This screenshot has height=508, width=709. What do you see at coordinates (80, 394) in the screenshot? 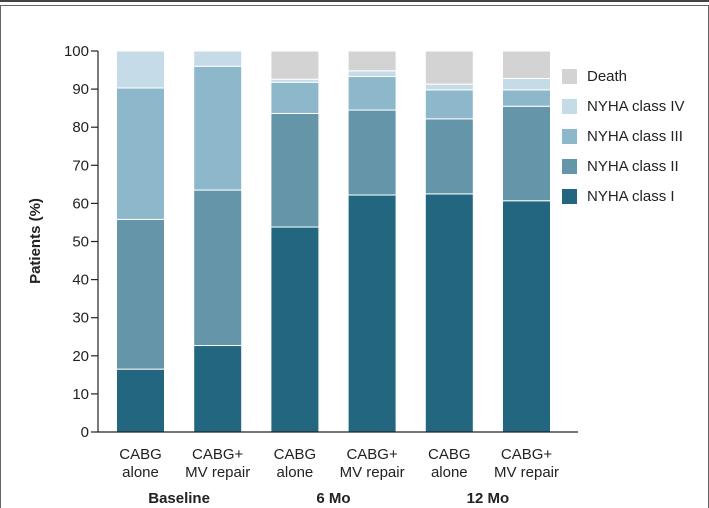
I see `y-tick-label: 10` at bounding box center [80, 394].